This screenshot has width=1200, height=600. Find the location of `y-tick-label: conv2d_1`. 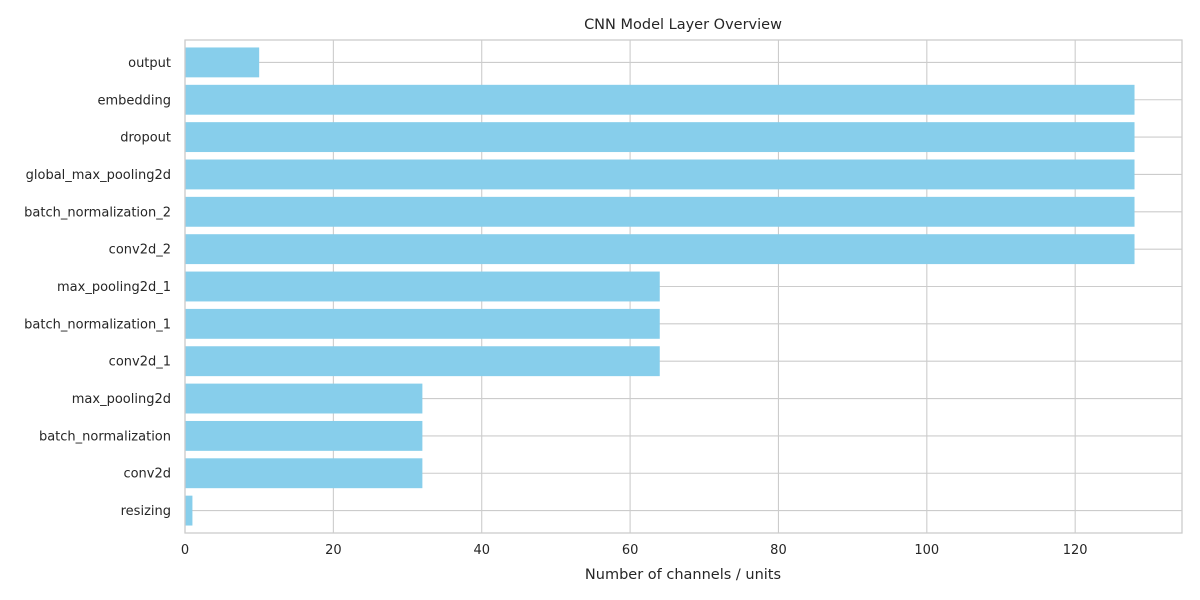

y-tick-label: conv2d_1 is located at coordinates (140, 362).